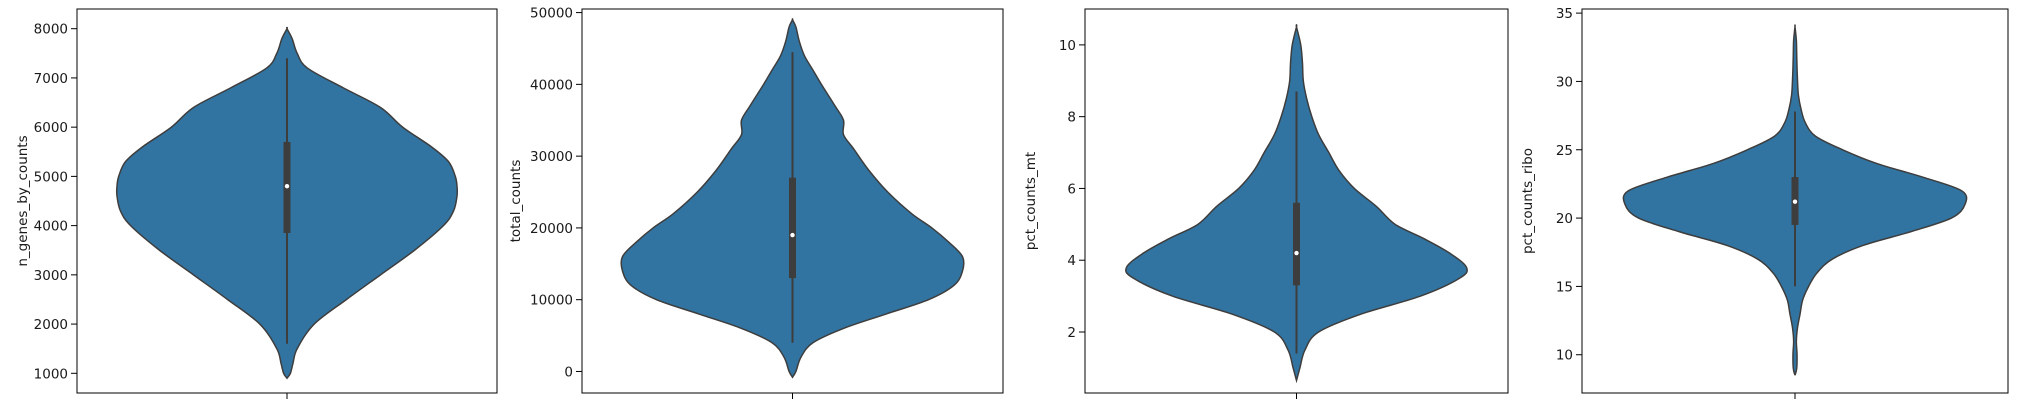  Describe the element at coordinates (1071, 261) in the screenshot. I see `y-tick-label: 4` at that location.